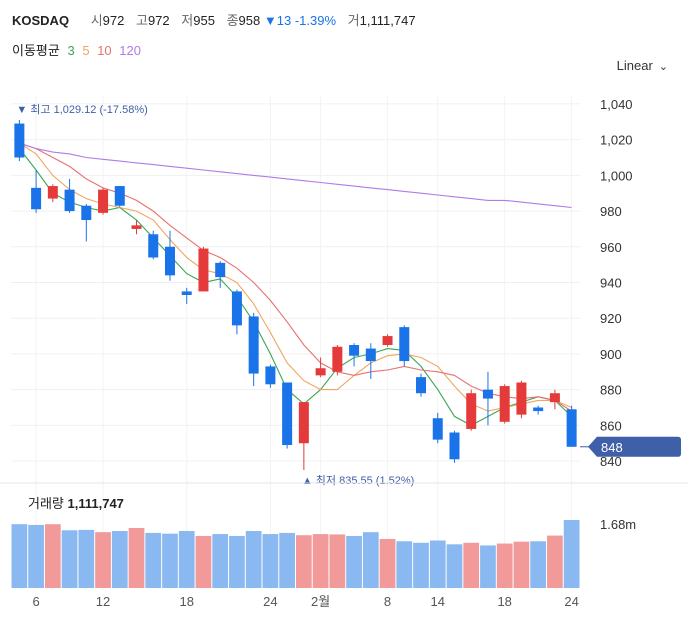 This screenshot has height=617, width=688. I want to click on y-tick-label: 980, so click(611, 211).